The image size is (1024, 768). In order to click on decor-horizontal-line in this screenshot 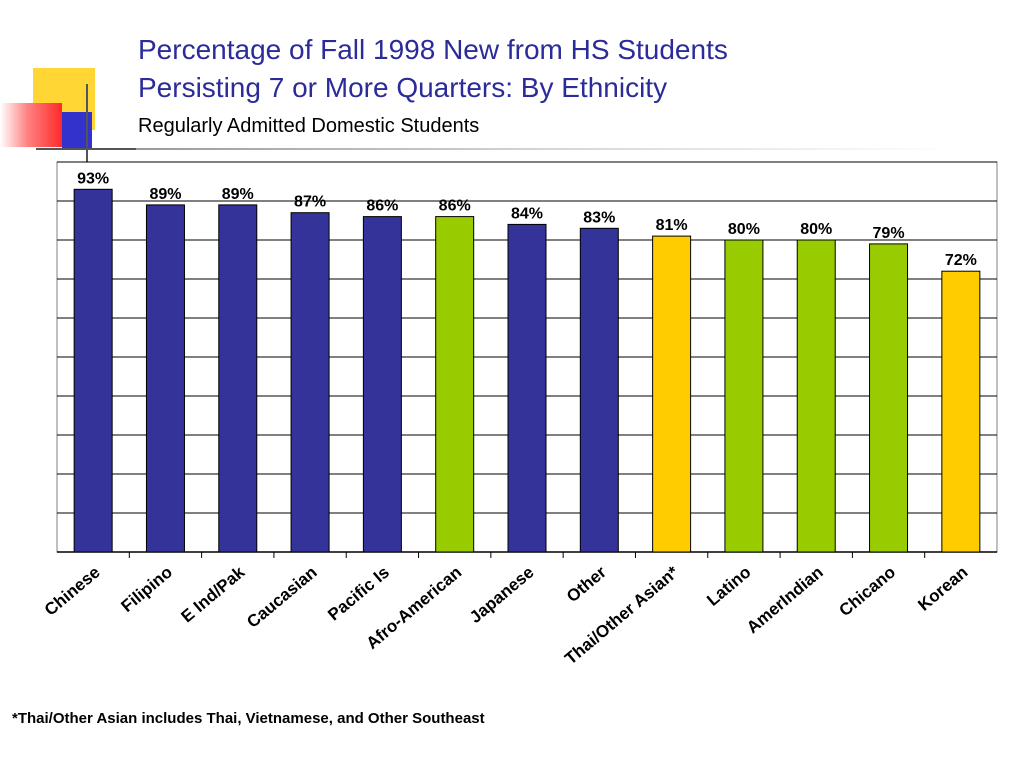, I will do `click(86, 149)`.